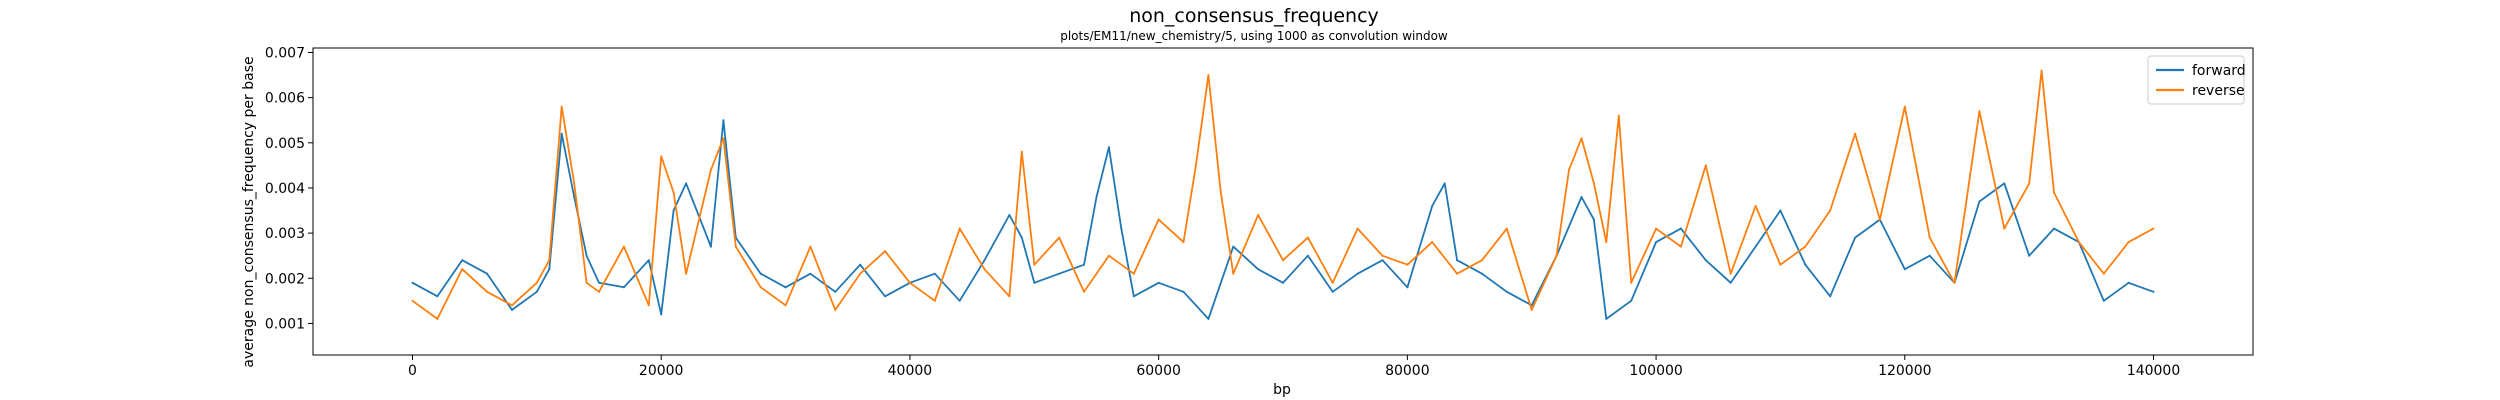 The image size is (2500, 400). What do you see at coordinates (285, 144) in the screenshot?
I see `y-tick-label: 0.005` at bounding box center [285, 144].